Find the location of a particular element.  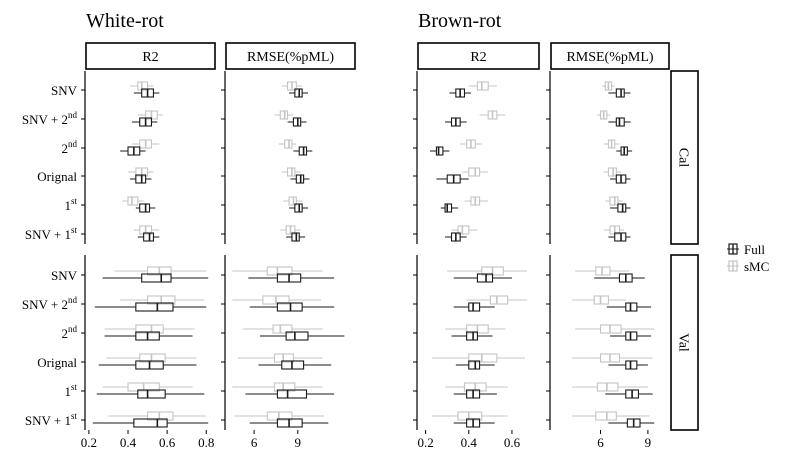

facet-row-label: Val is located at coordinates (683, 342).